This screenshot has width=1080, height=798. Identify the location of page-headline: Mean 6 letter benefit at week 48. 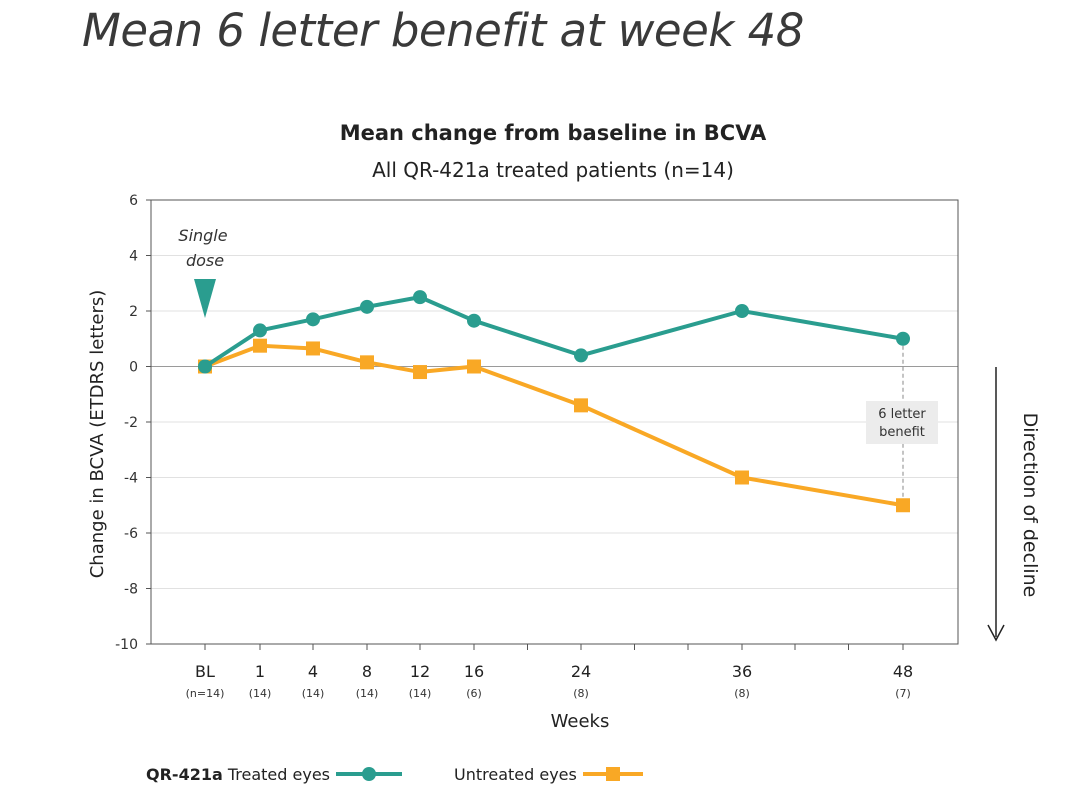
(443, 30).